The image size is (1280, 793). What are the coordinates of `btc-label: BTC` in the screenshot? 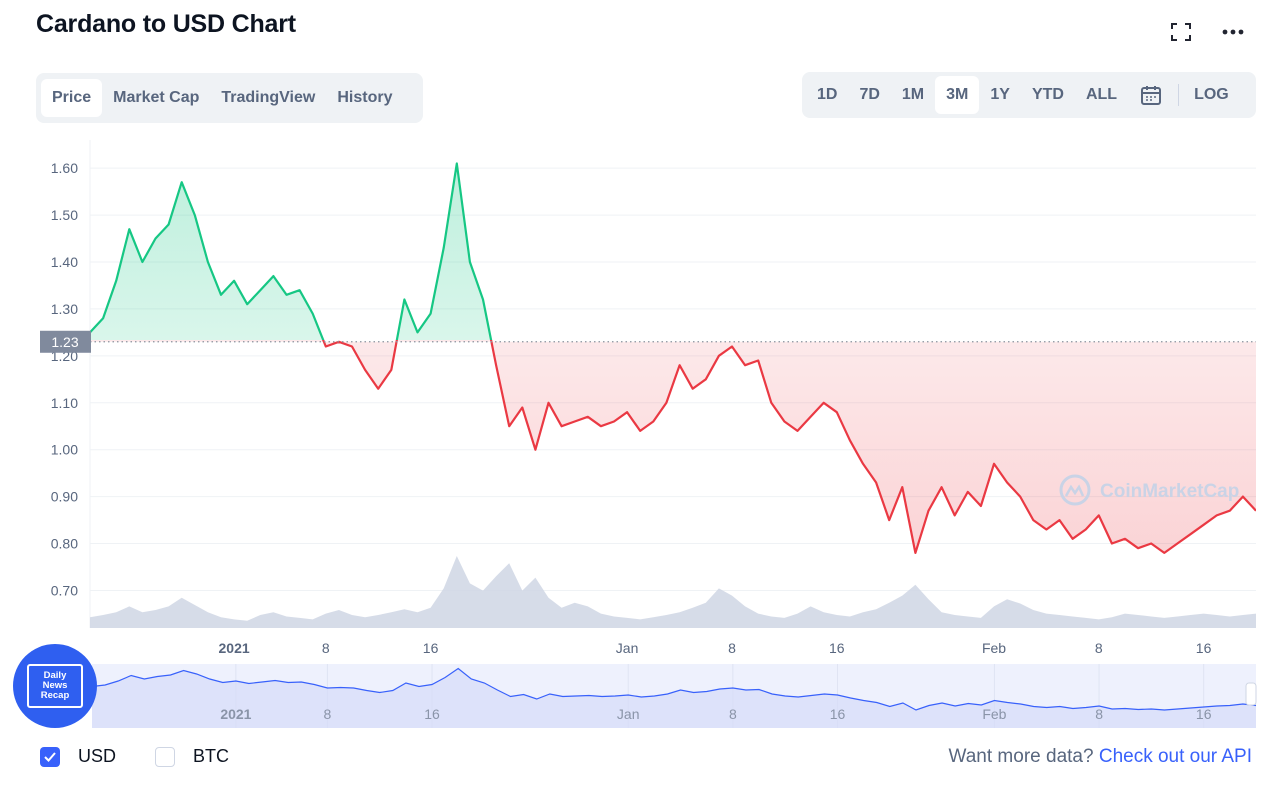 It's located at (211, 756).